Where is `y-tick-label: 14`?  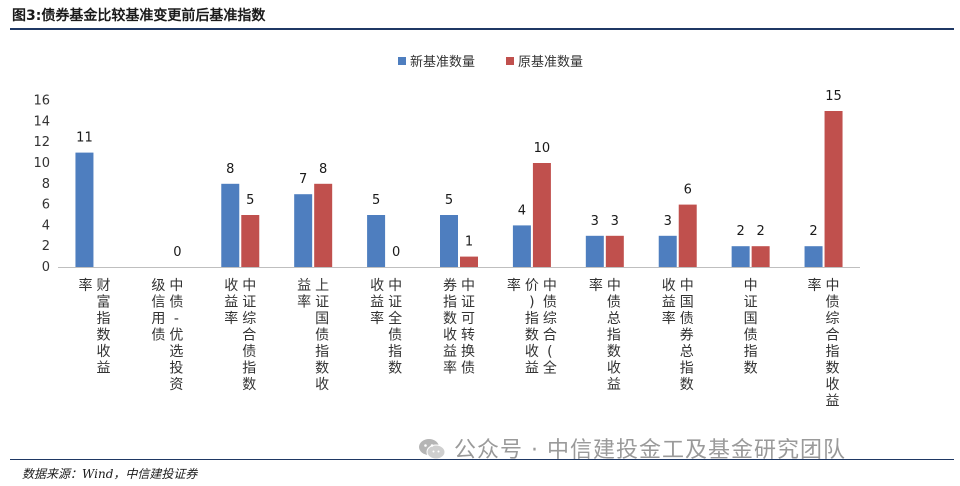 y-tick-label: 14 is located at coordinates (41, 121).